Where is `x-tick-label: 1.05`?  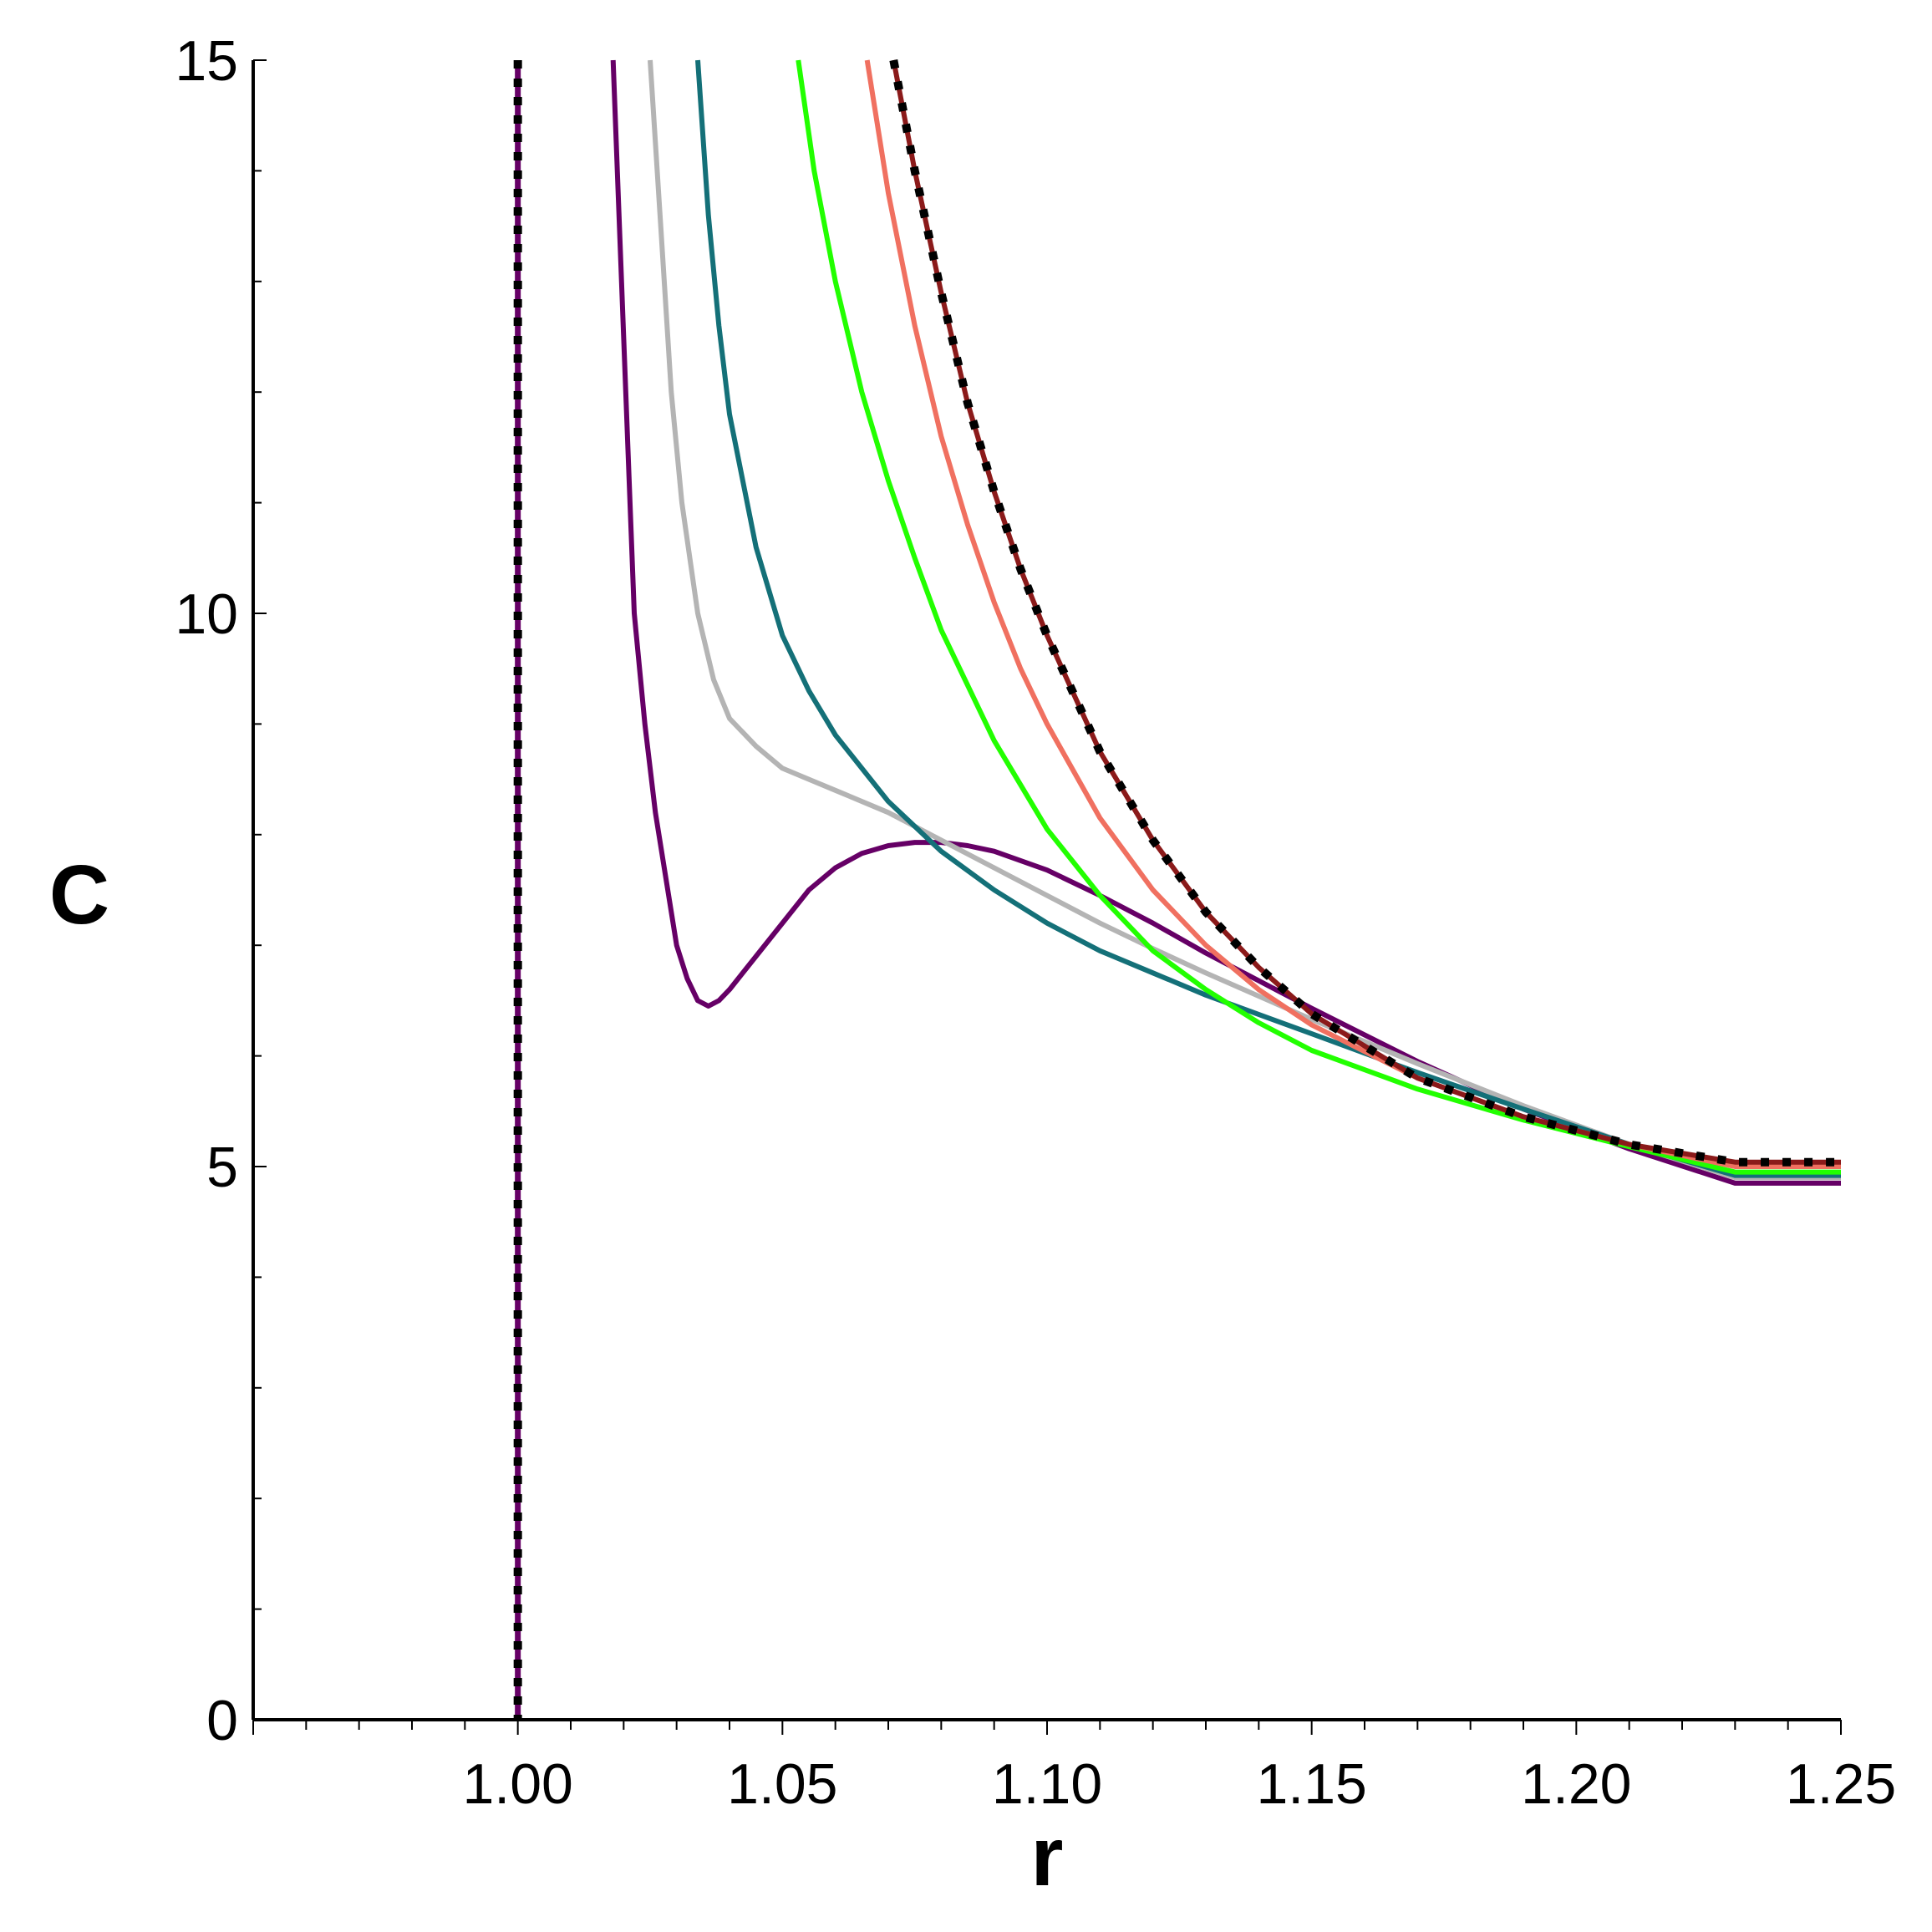 x-tick-label: 1.05 is located at coordinates (782, 1784).